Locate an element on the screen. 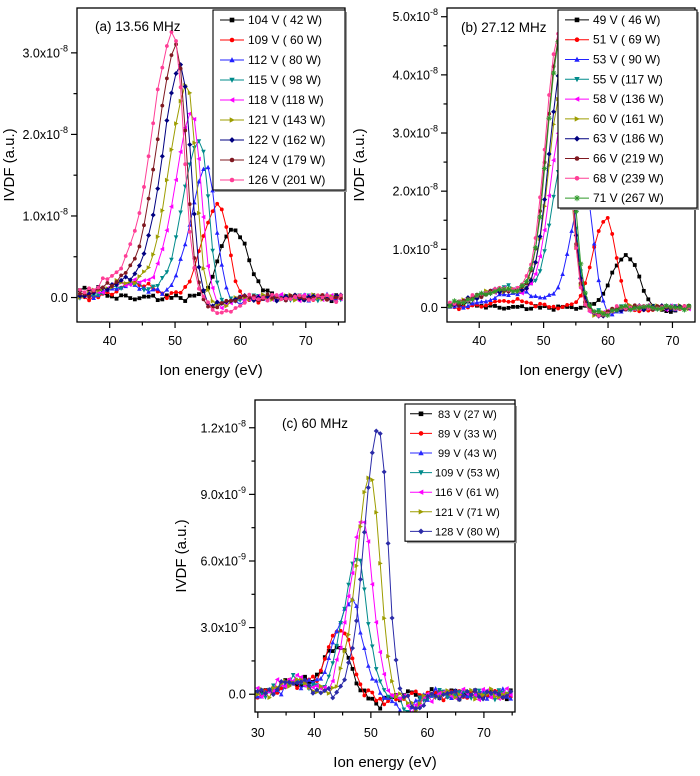  svg-text: 1.0x10⁻⁸ is located at coordinates (45, 214).